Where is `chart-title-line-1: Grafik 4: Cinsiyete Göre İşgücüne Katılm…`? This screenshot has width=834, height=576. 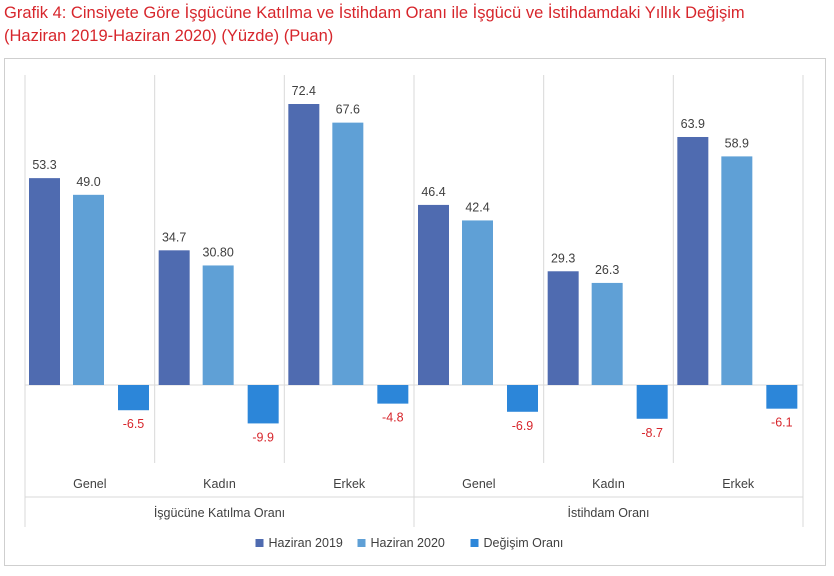
chart-title-line-1: Grafik 4: Cinsiyete Göre İşgücüne Katılm… is located at coordinates (374, 13).